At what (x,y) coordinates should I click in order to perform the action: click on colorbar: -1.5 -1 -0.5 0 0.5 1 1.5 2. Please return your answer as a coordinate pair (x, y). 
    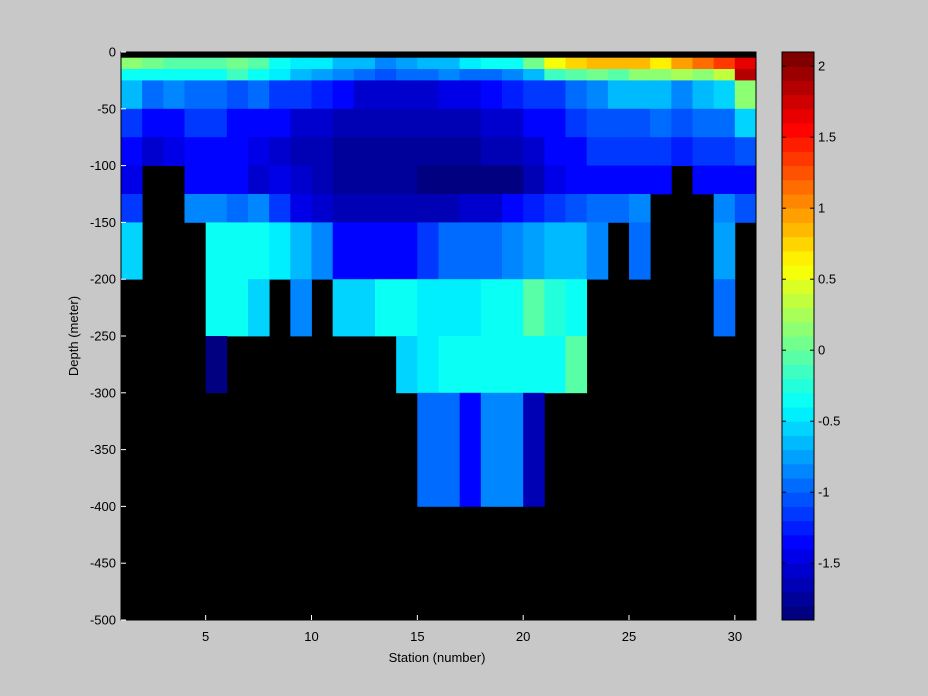
    Looking at the image, I should click on (810, 336).